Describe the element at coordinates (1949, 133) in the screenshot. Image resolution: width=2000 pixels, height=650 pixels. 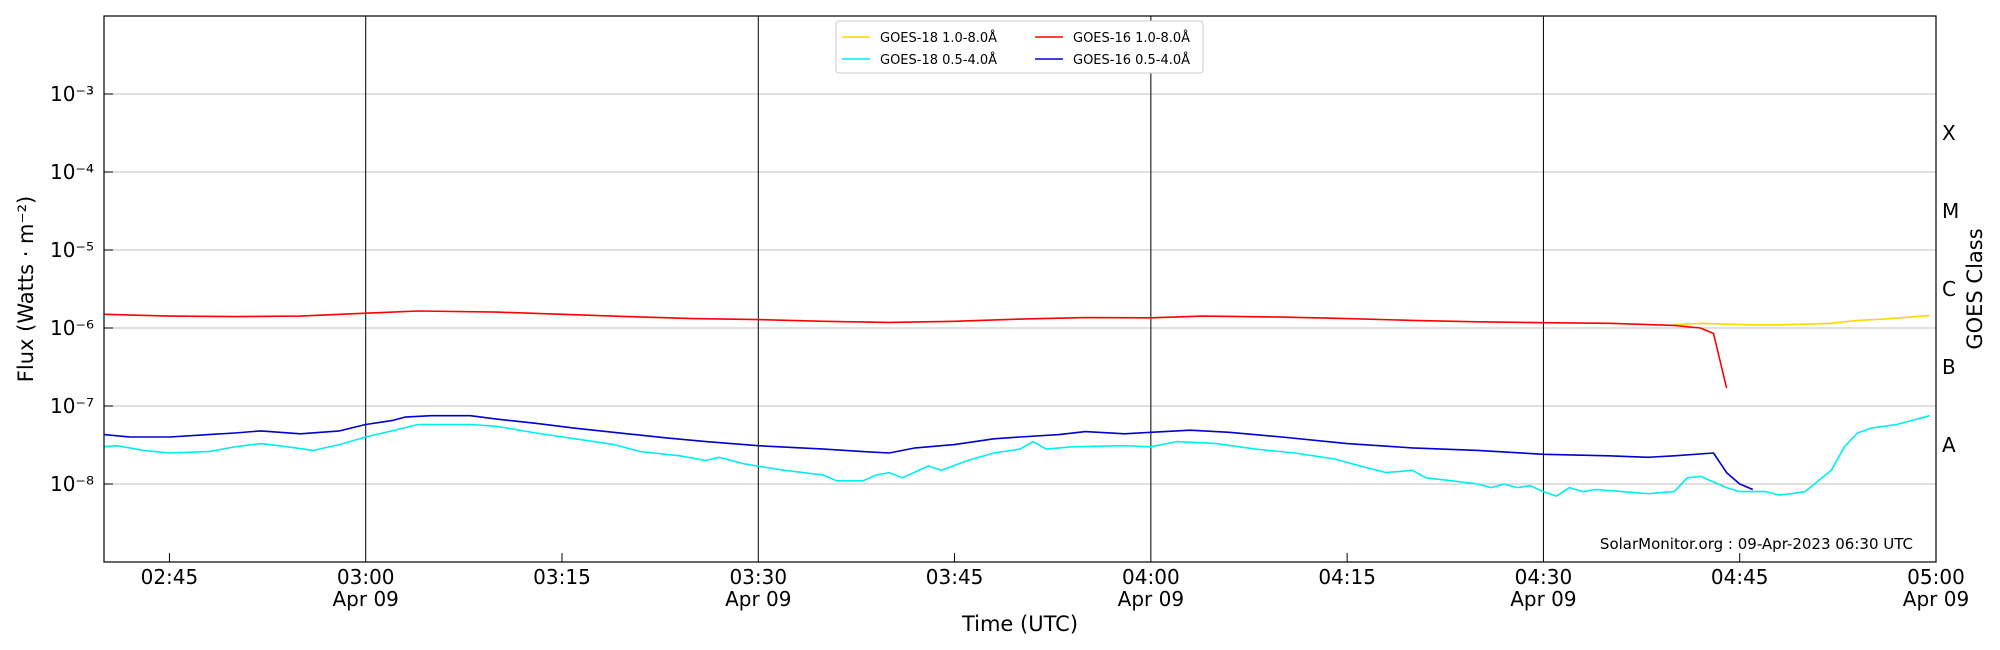
I see `goes-class-label: X` at that location.